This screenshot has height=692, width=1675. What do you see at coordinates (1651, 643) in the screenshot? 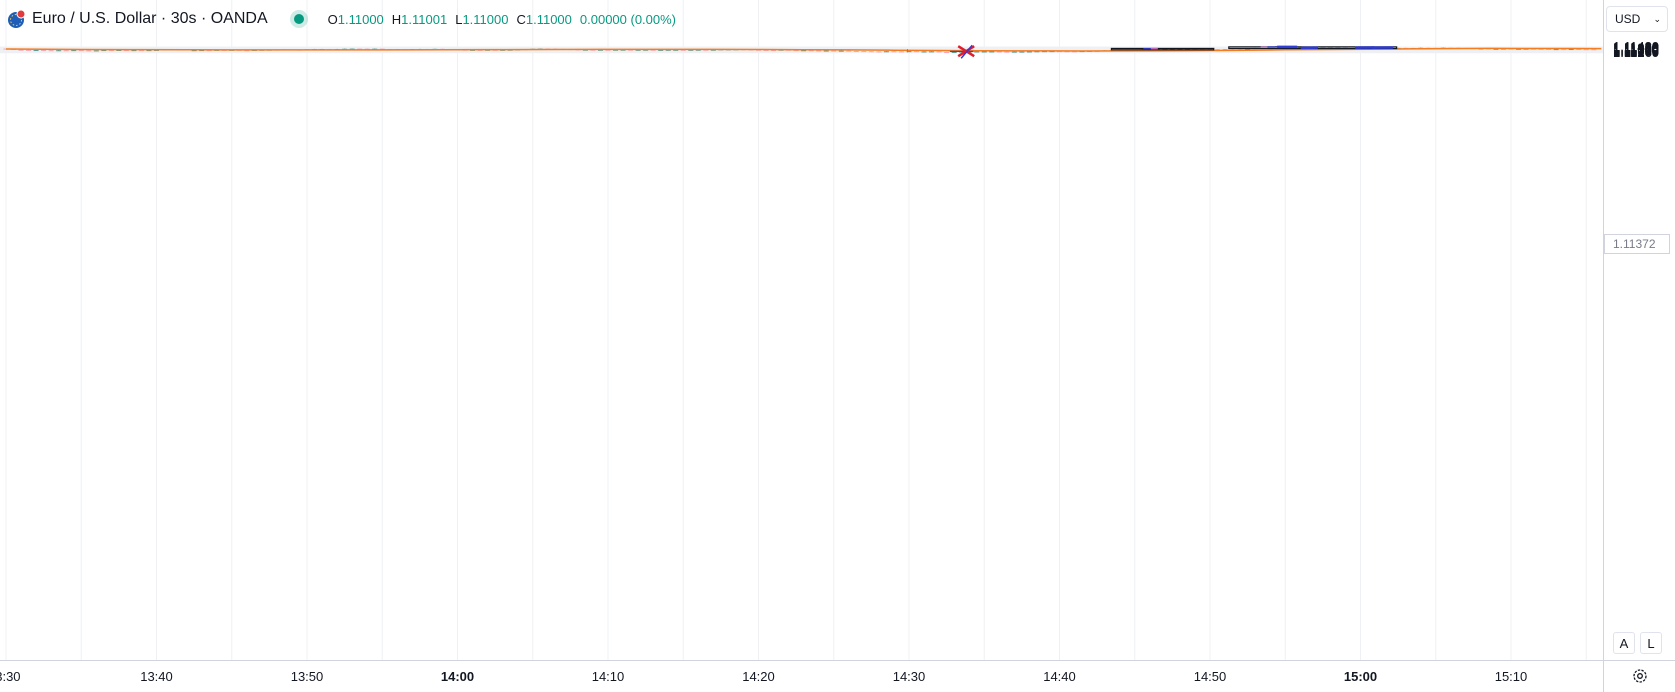
I see `log-scale-button: L` at bounding box center [1651, 643].